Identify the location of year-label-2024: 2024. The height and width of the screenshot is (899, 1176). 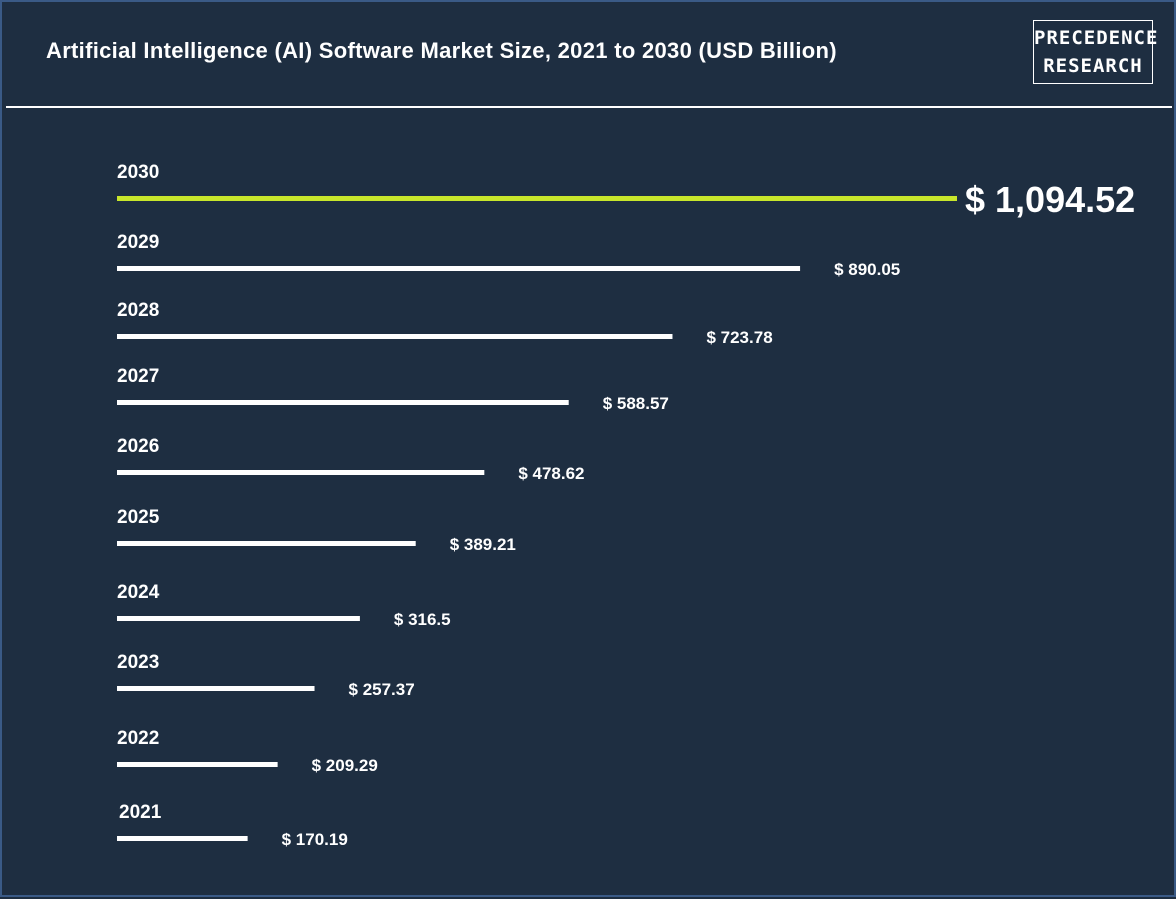
(138, 592).